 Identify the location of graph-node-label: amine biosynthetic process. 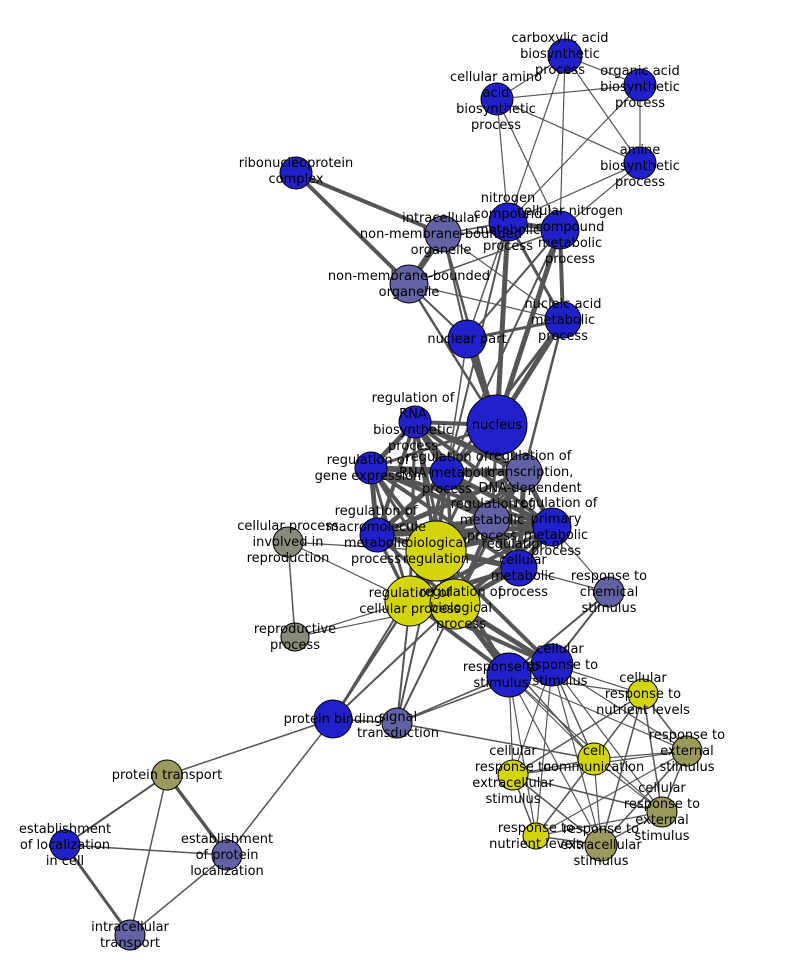
(640, 166).